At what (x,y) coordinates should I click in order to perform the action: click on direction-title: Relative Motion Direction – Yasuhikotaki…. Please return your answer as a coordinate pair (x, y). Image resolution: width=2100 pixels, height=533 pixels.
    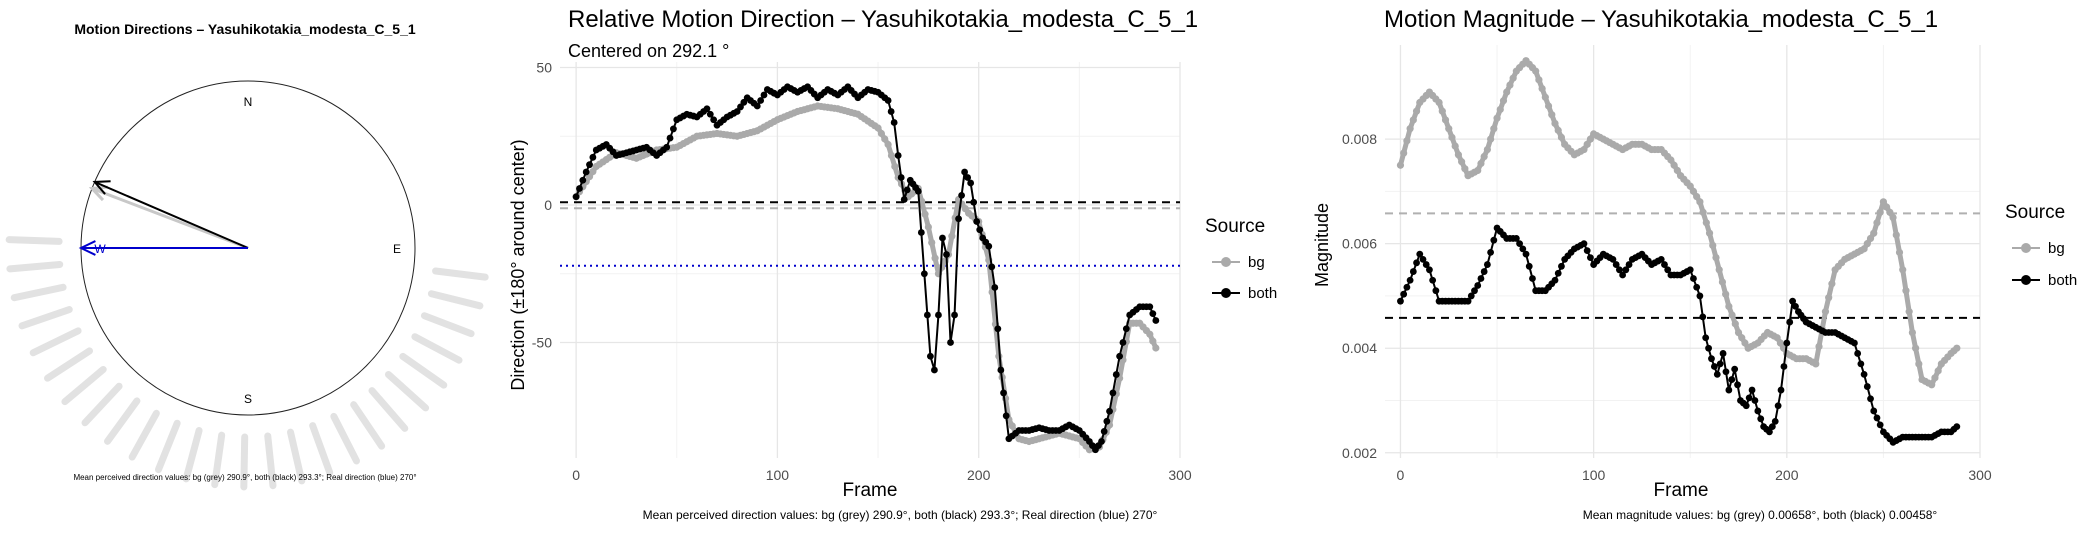
    Looking at the image, I should click on (883, 19).